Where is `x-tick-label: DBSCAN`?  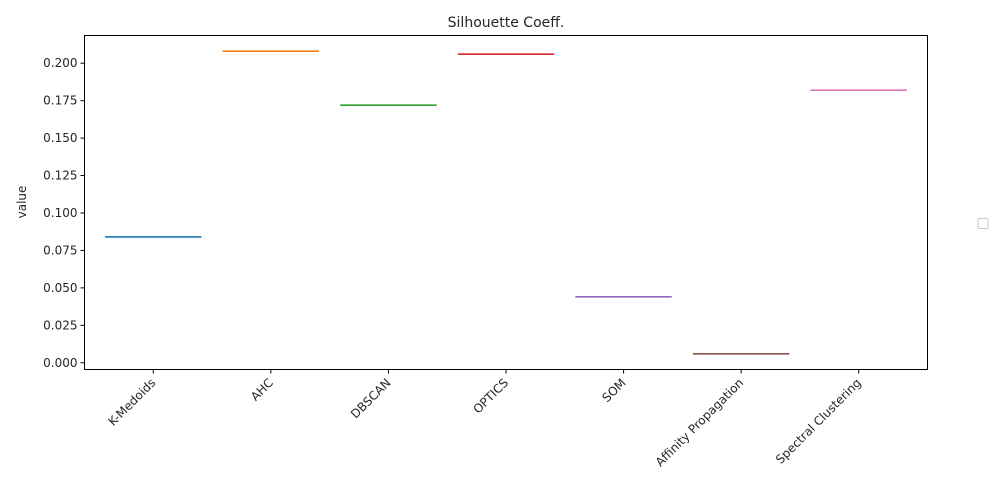
x-tick-label: DBSCAN is located at coordinates (371, 399).